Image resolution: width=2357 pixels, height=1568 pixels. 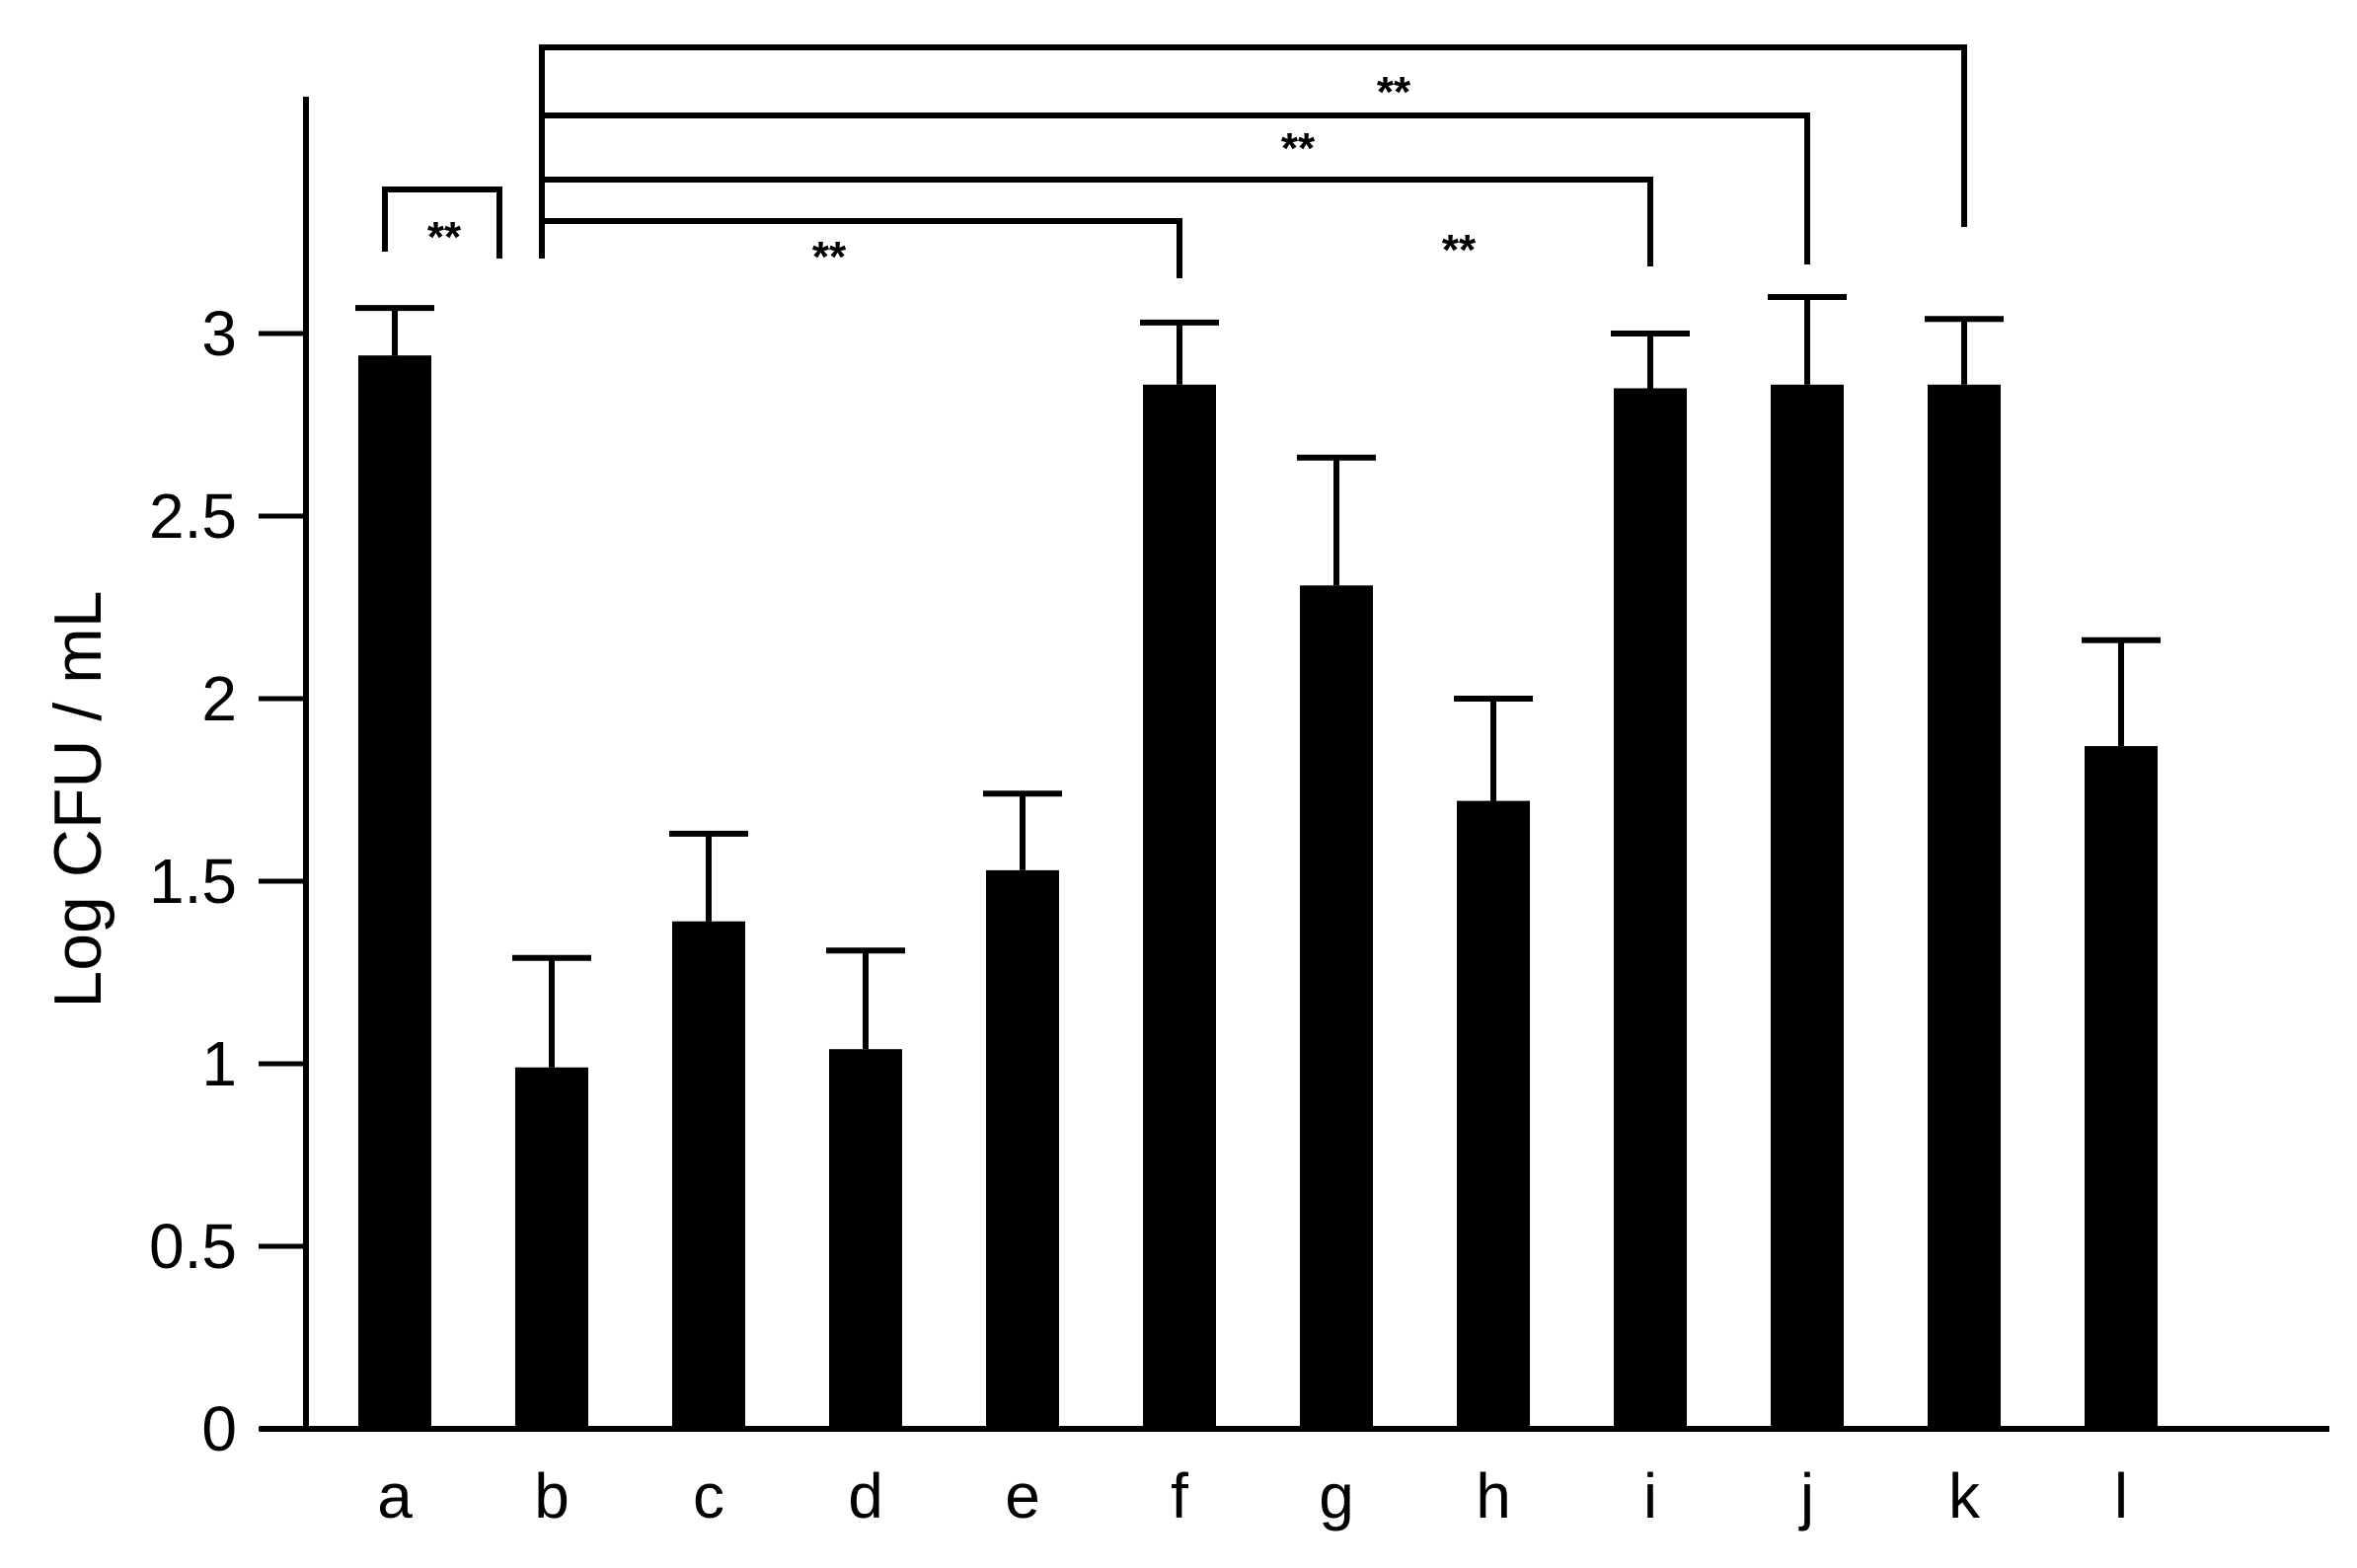 I want to click on x-tick-label-b: b, so click(x=552, y=1495).